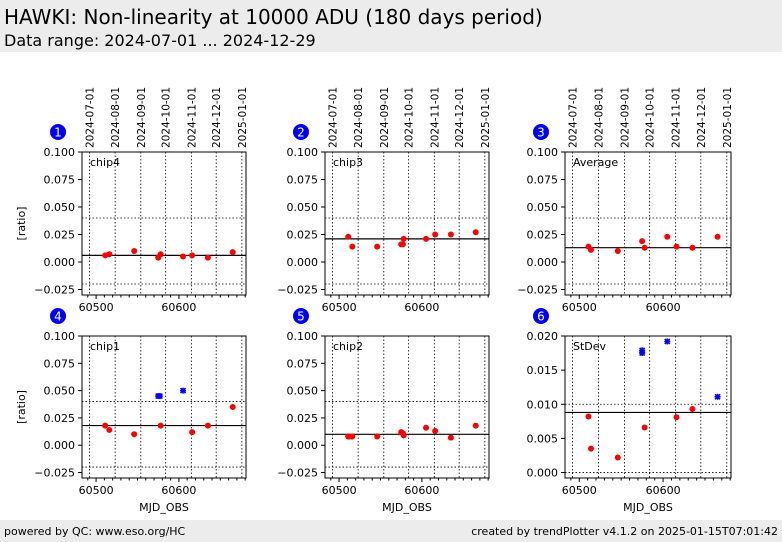 This screenshot has height=542, width=782. Describe the element at coordinates (541, 133) in the screenshot. I see `panel-number: 3` at that location.